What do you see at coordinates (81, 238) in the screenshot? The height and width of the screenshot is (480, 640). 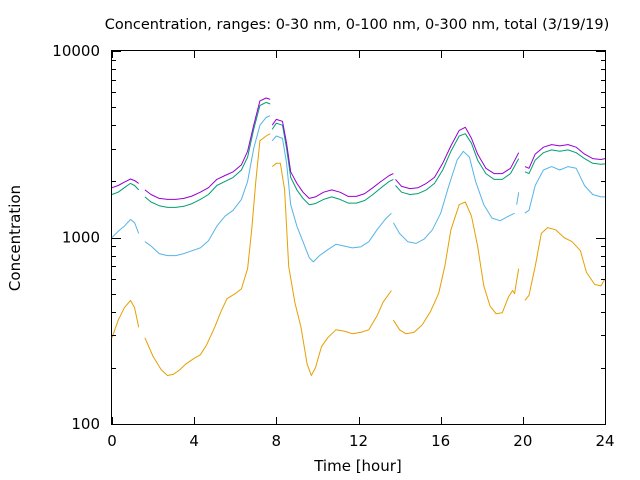 I see `y-tick-label: 1000` at bounding box center [81, 238].